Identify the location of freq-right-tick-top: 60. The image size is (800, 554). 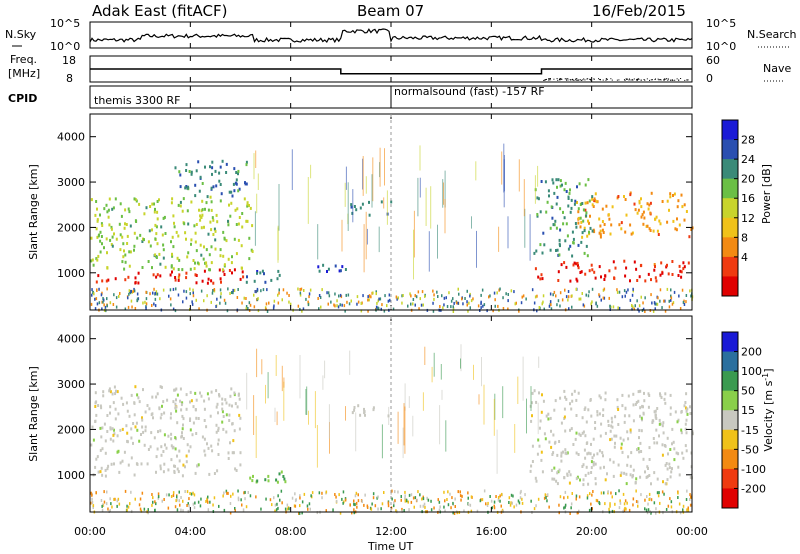
(713, 60).